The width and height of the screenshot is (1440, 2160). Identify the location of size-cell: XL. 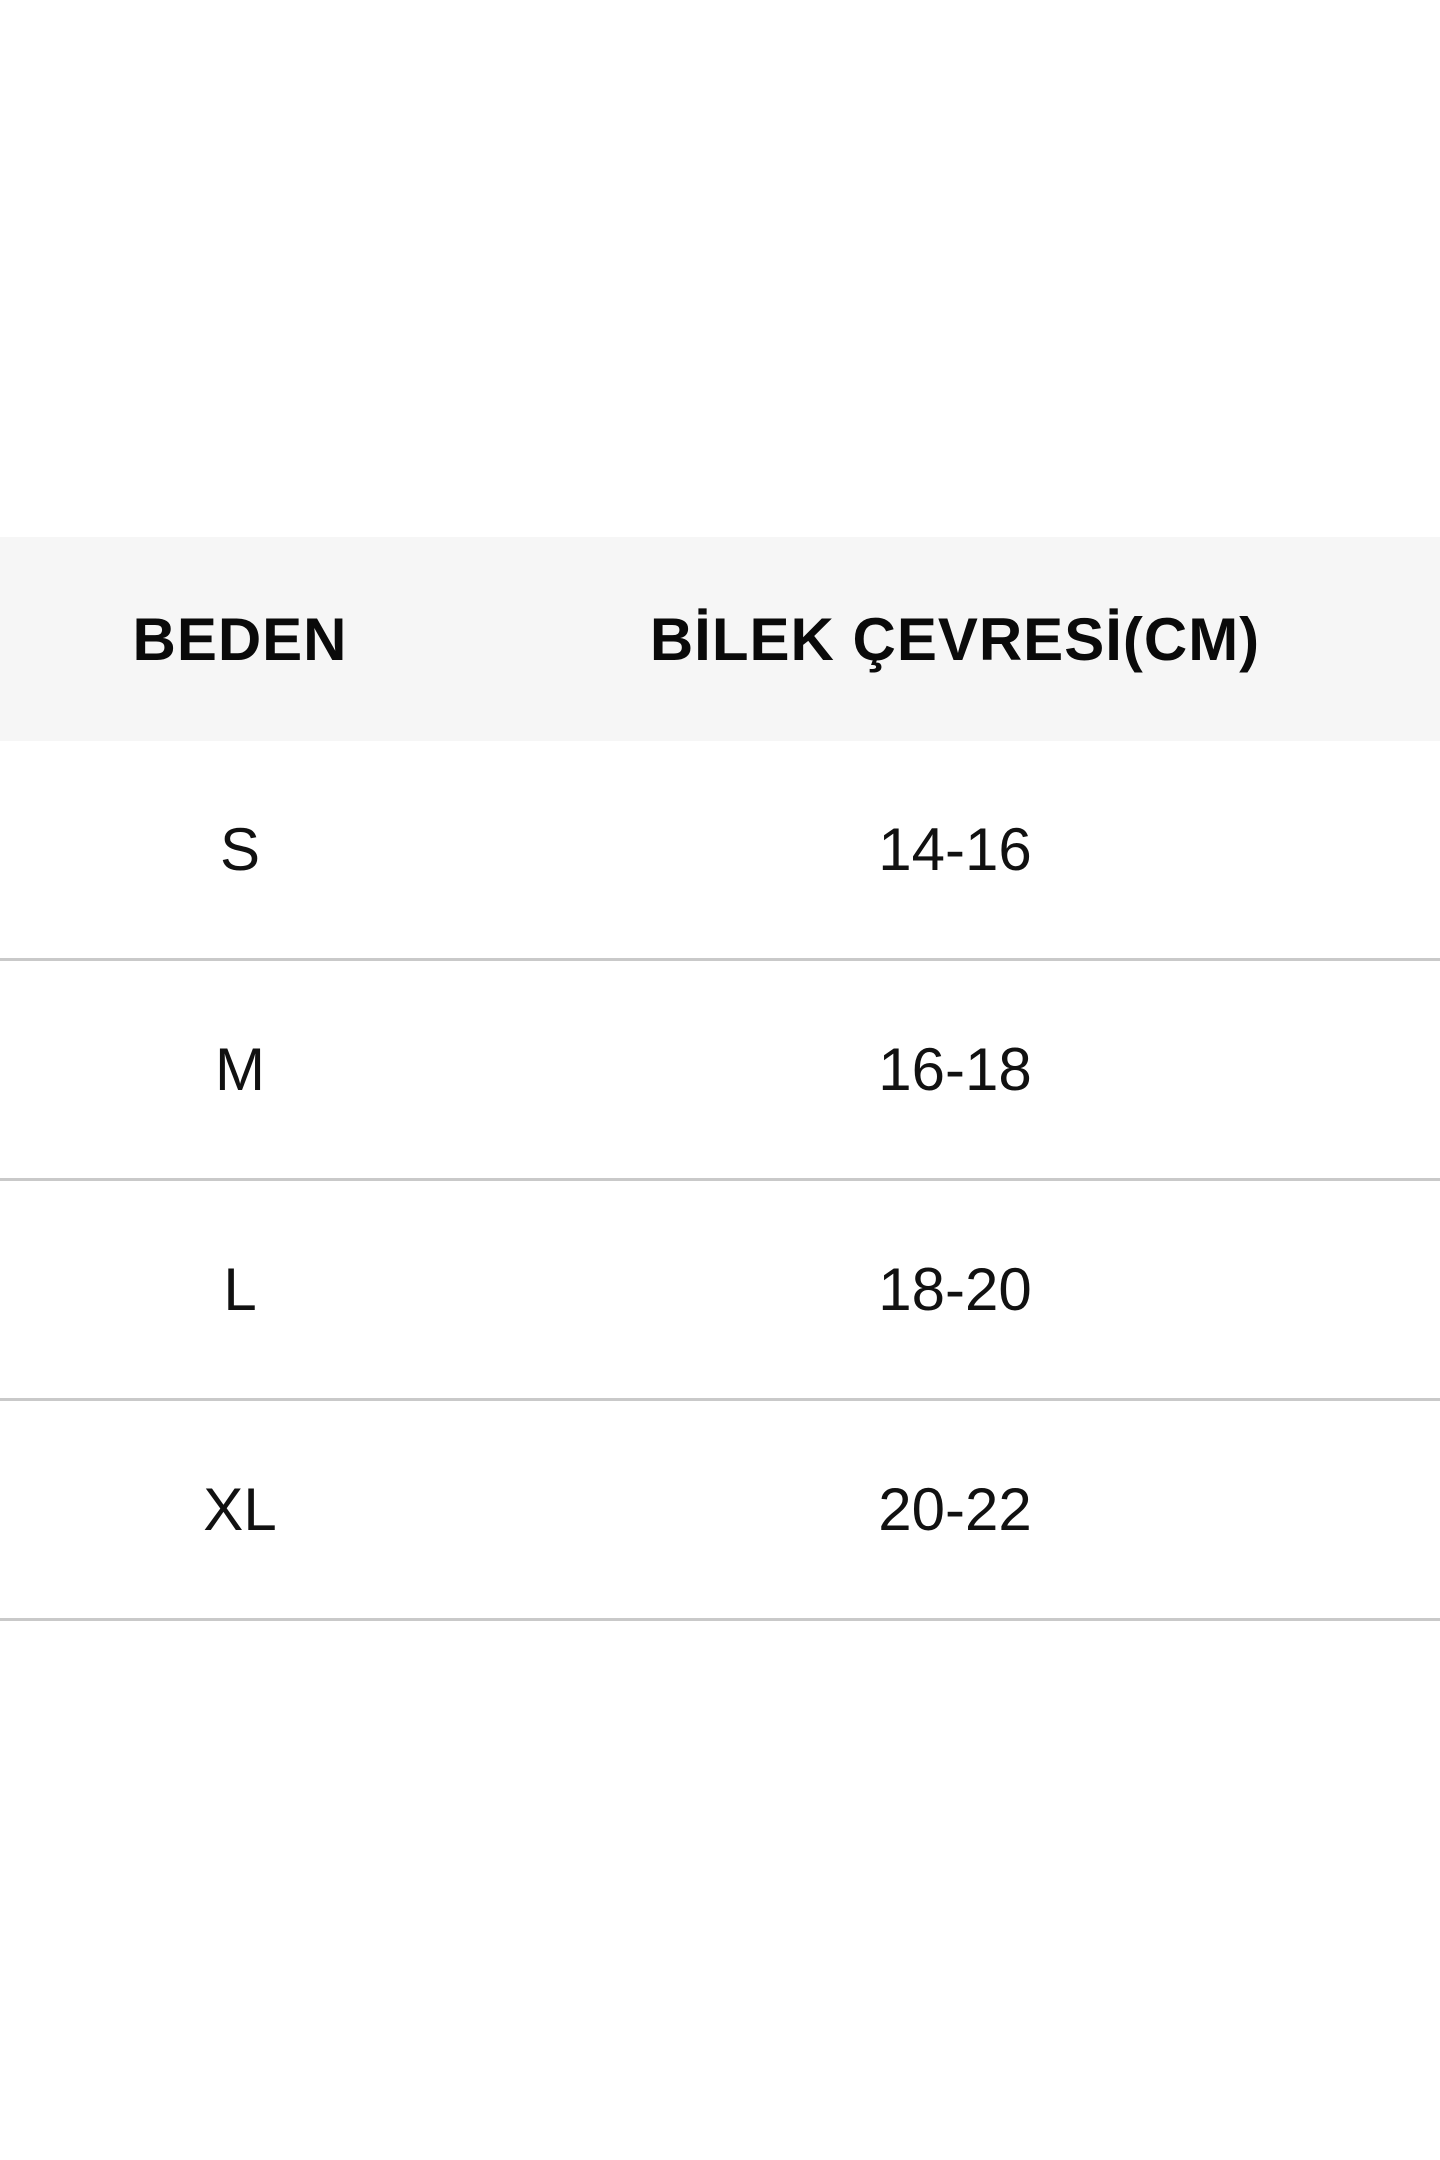
(240, 1509).